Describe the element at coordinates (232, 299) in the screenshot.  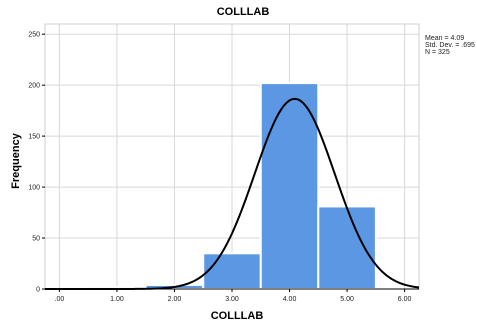
I see `x-tick-label: 3.00` at that location.